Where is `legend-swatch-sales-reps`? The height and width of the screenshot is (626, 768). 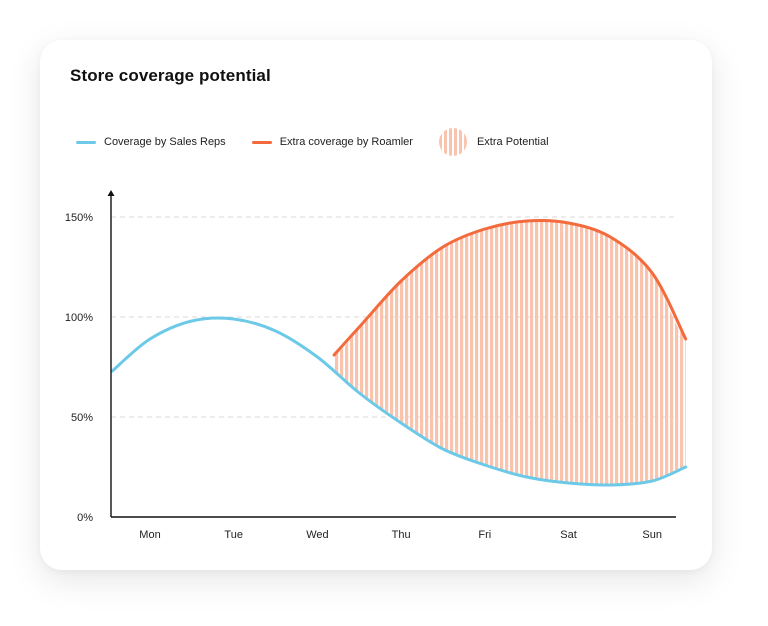
legend-swatch-sales-reps is located at coordinates (86, 142).